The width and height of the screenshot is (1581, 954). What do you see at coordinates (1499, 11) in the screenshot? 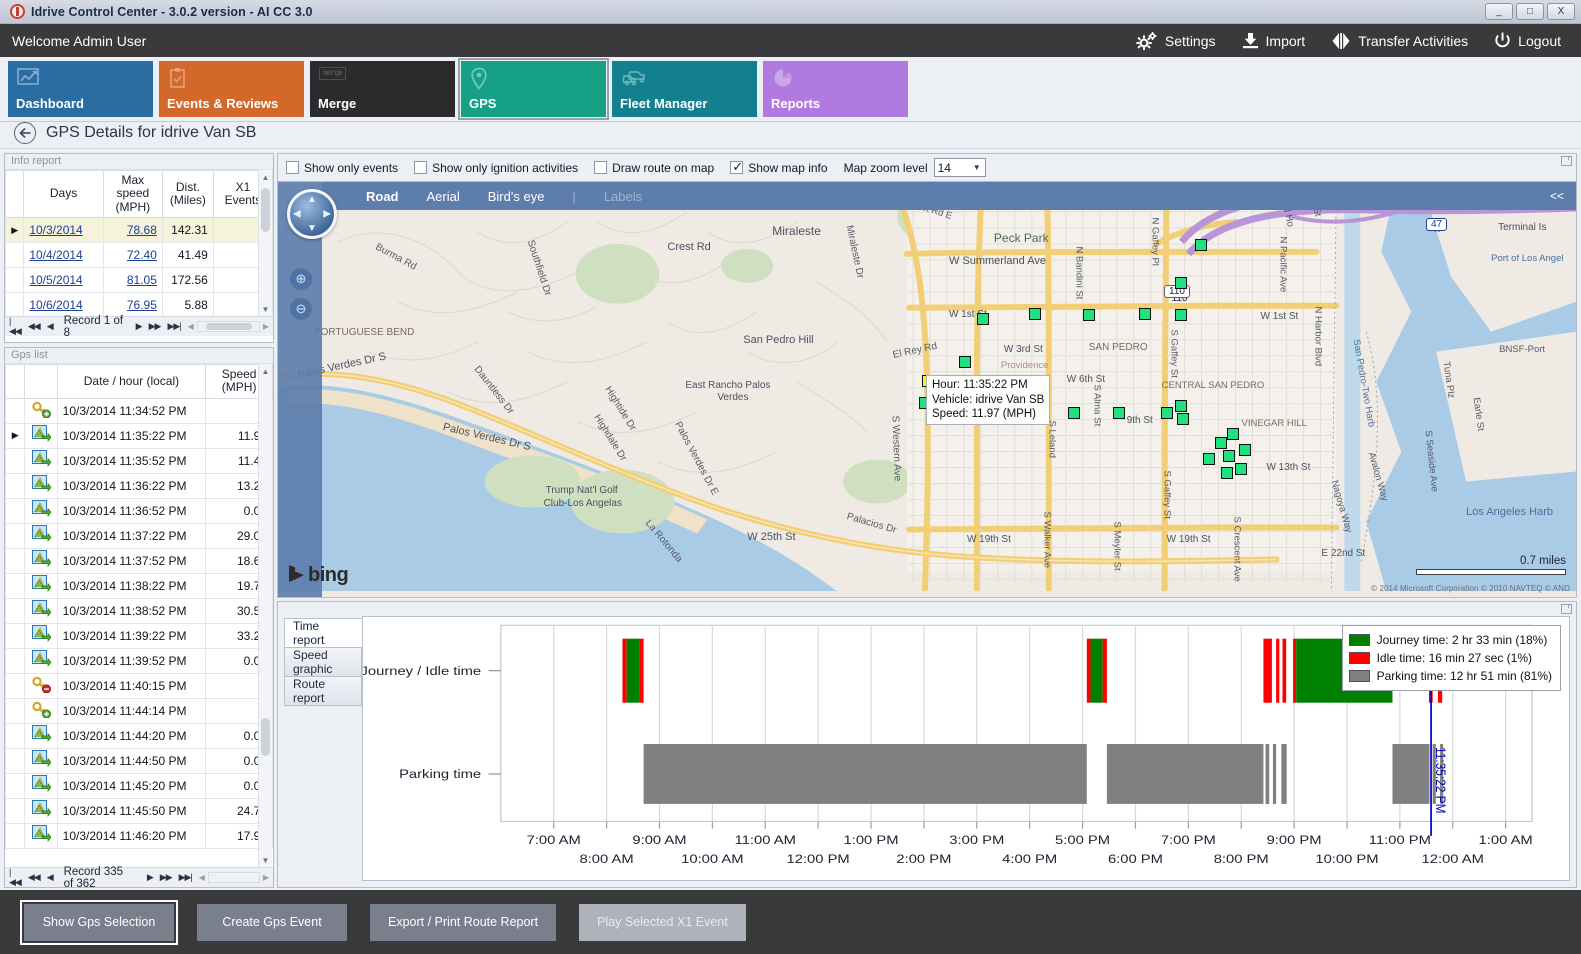
I see `minimize-button: _` at bounding box center [1499, 11].